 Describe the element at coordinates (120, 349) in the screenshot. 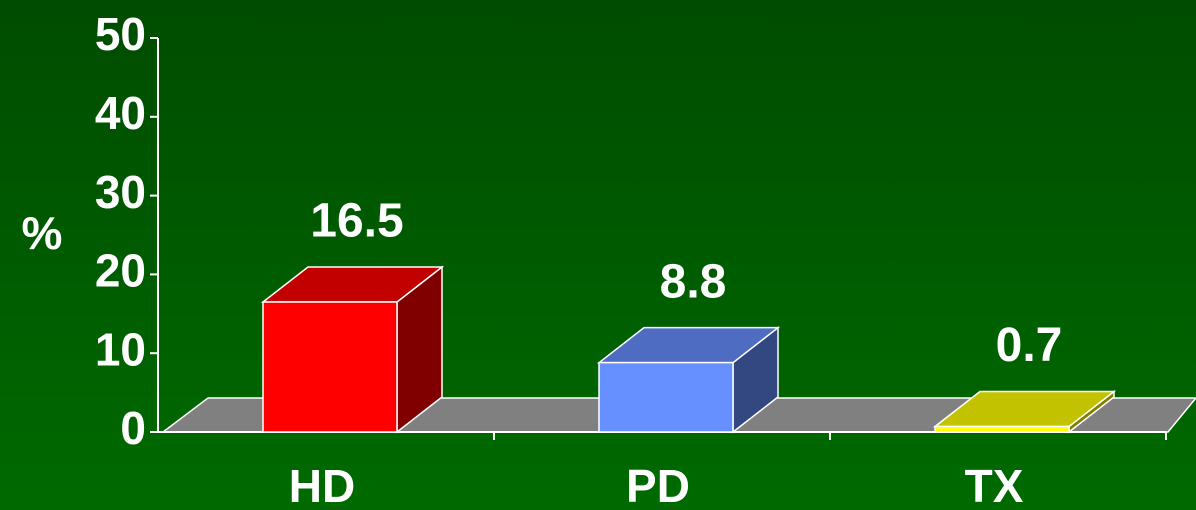

I see `y-tick-label: 10` at that location.